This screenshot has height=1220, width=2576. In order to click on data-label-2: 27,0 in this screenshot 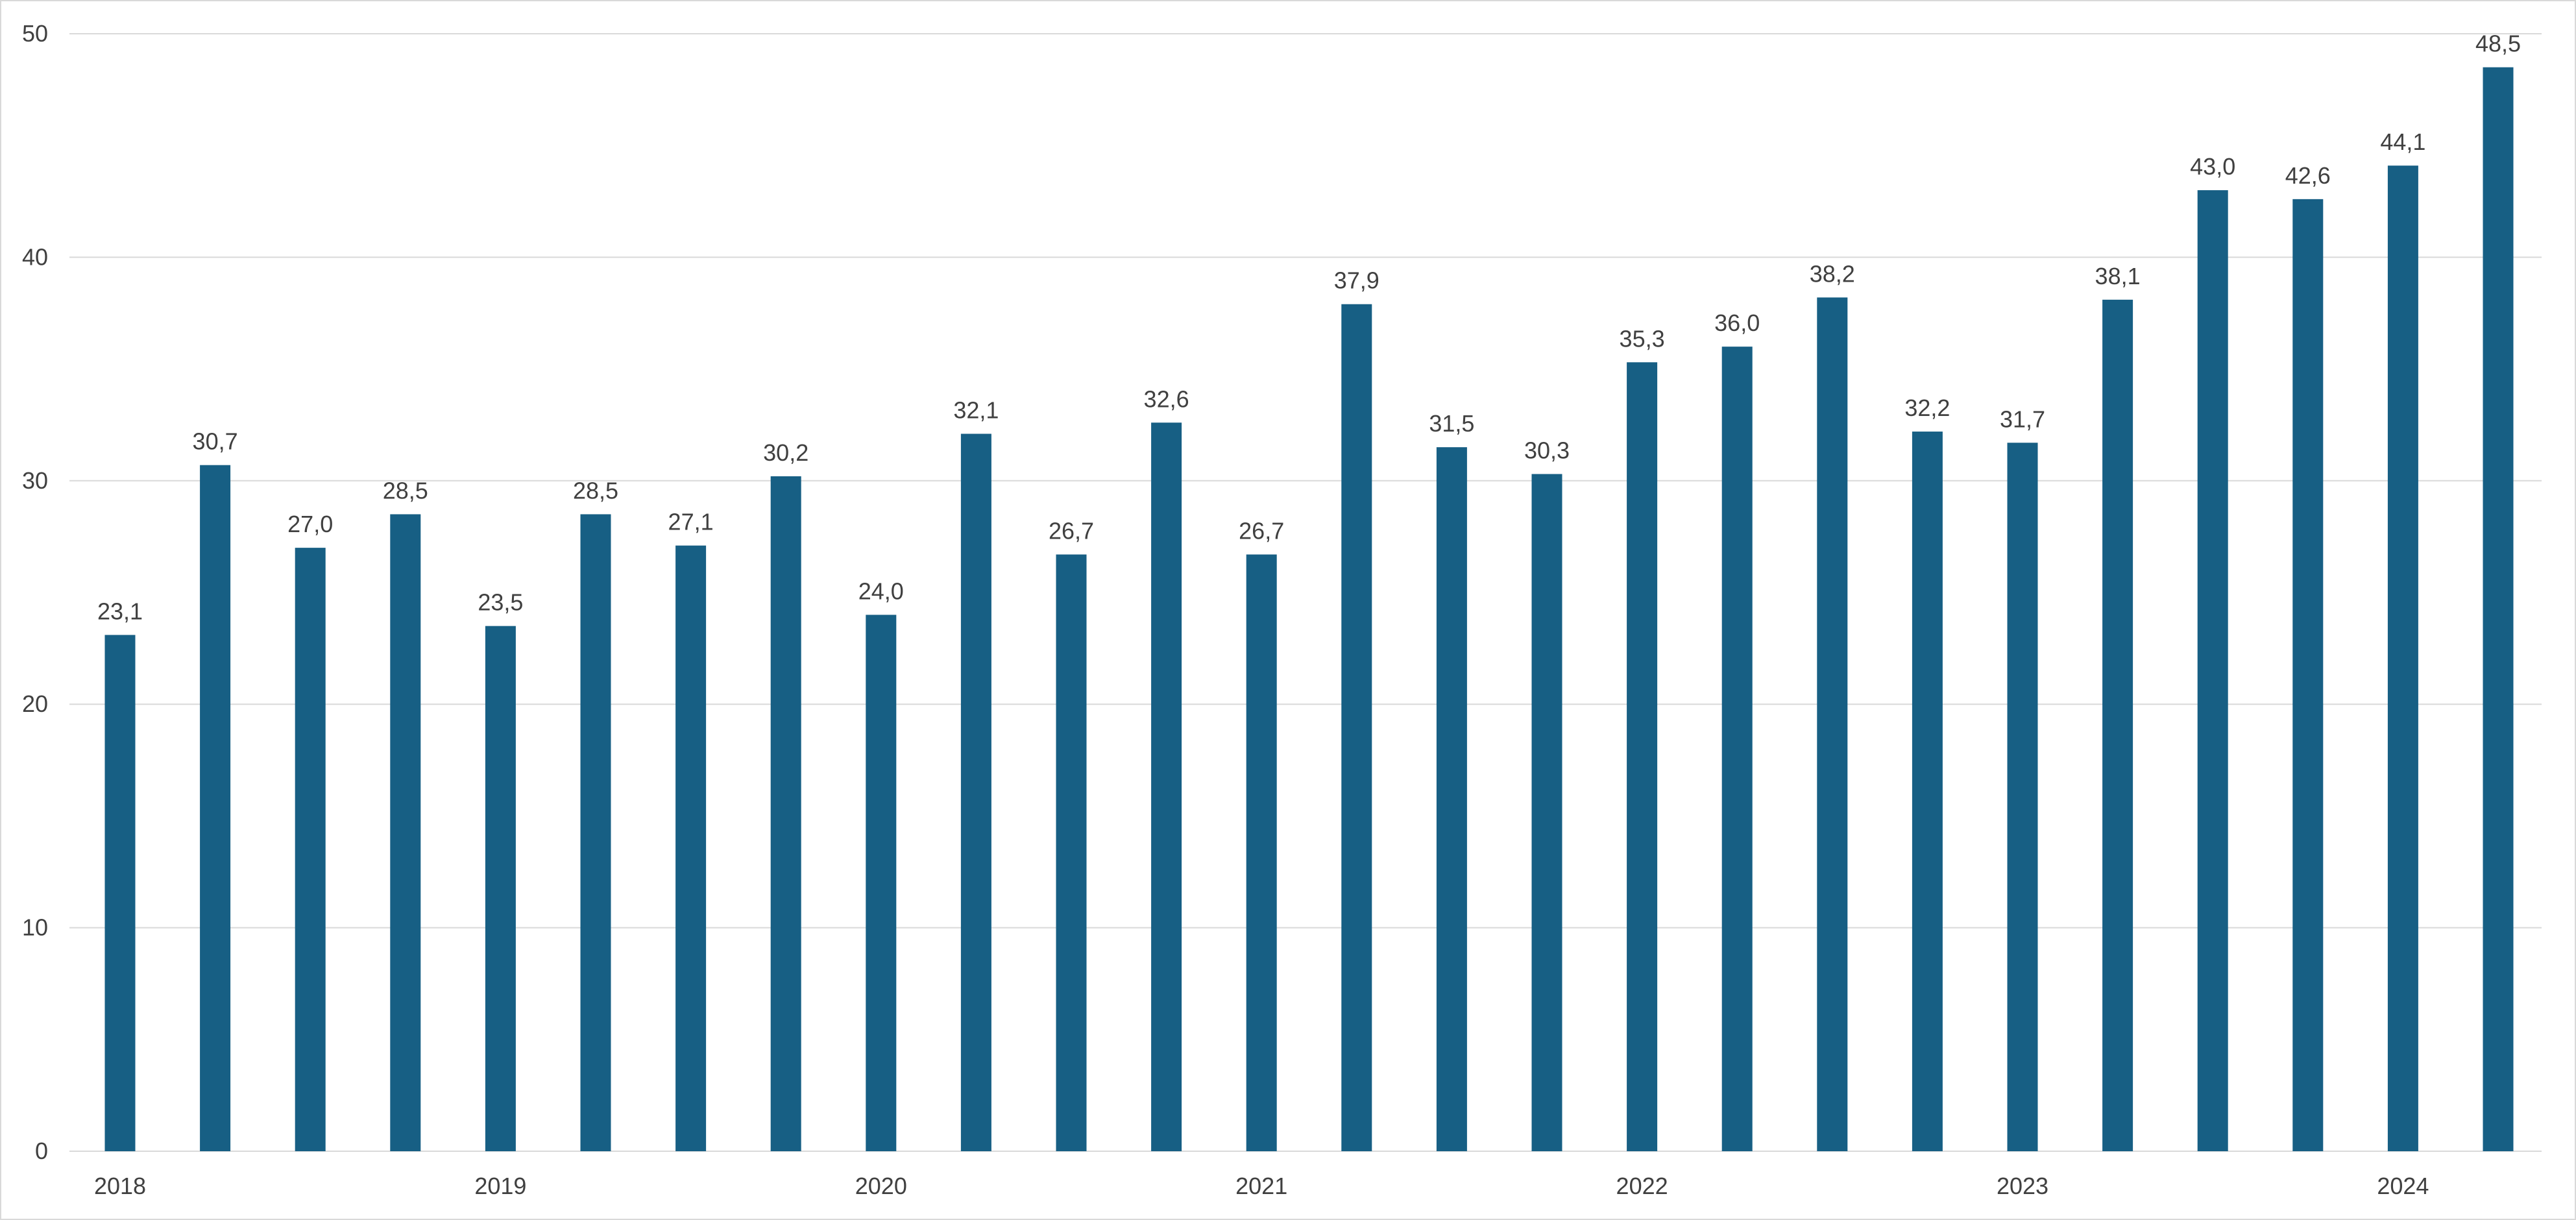, I will do `click(310, 524)`.